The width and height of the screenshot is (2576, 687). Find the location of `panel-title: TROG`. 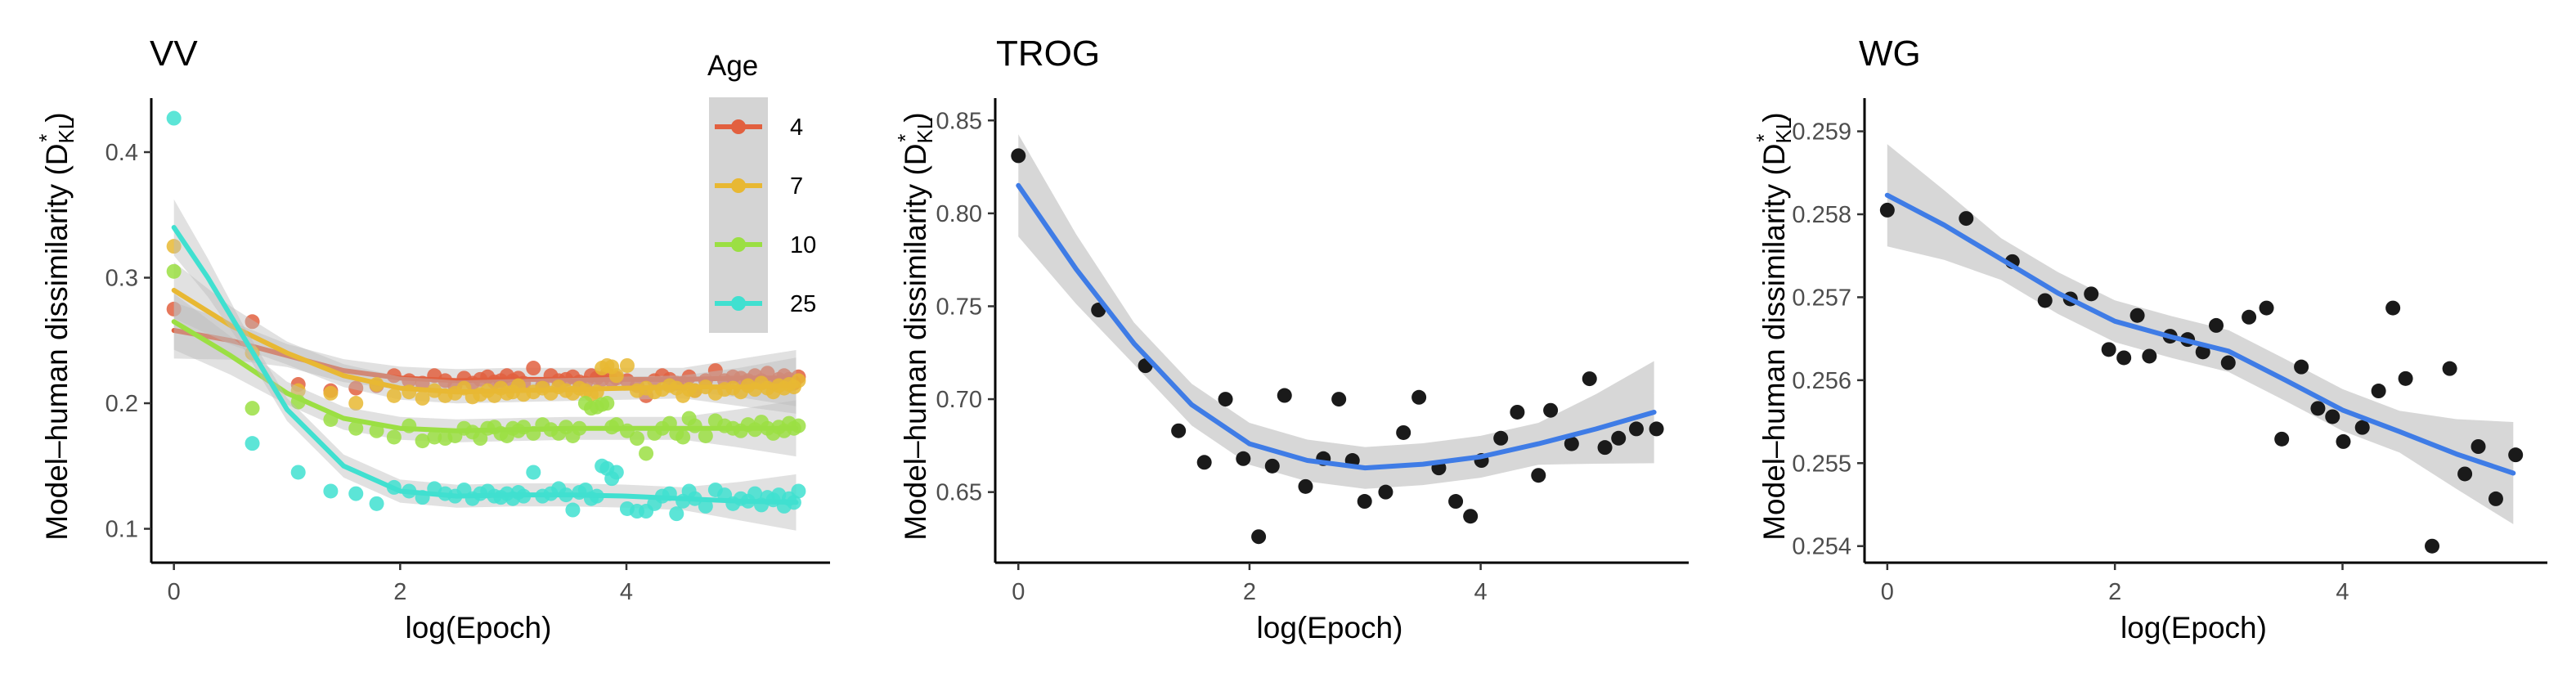

panel-title: TROG is located at coordinates (1048, 54).